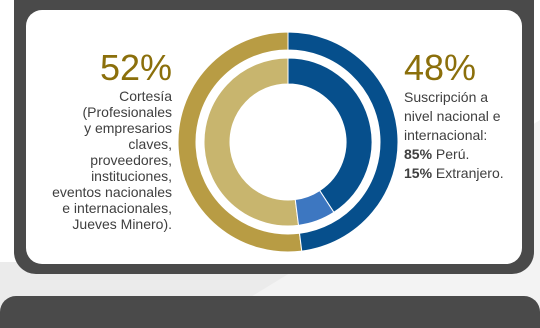 The height and width of the screenshot is (328, 540). What do you see at coordinates (418, 173) in the screenshot?
I see `breakdown-extranjero-pct: 15%` at bounding box center [418, 173].